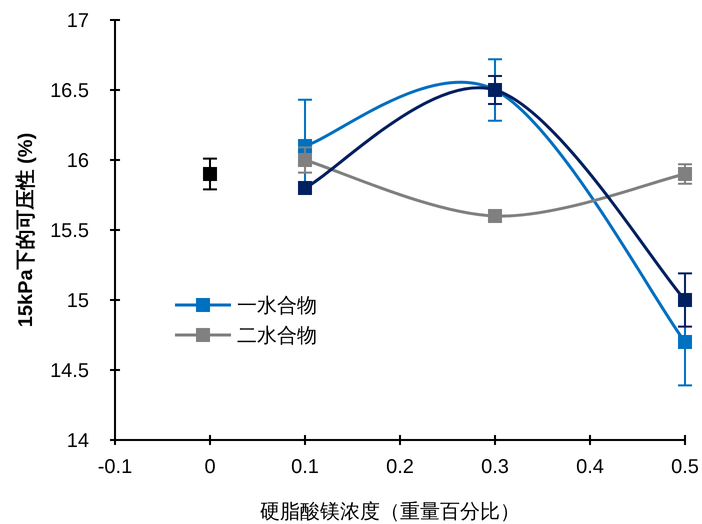 This screenshot has width=702, height=524. I want to click on y-tick-label: 17, so click(77, 21).